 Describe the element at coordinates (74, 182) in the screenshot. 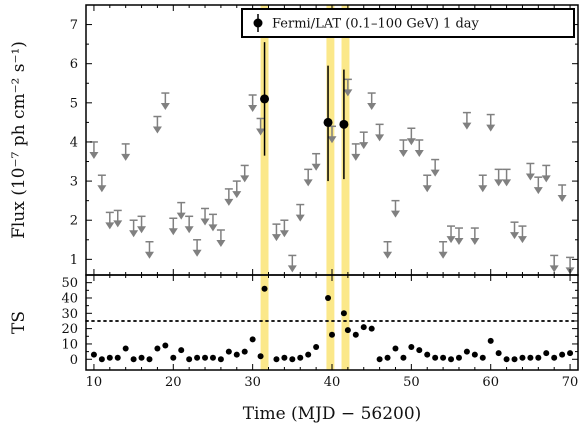

I see `flux-y-tick-label: 3` at that location.